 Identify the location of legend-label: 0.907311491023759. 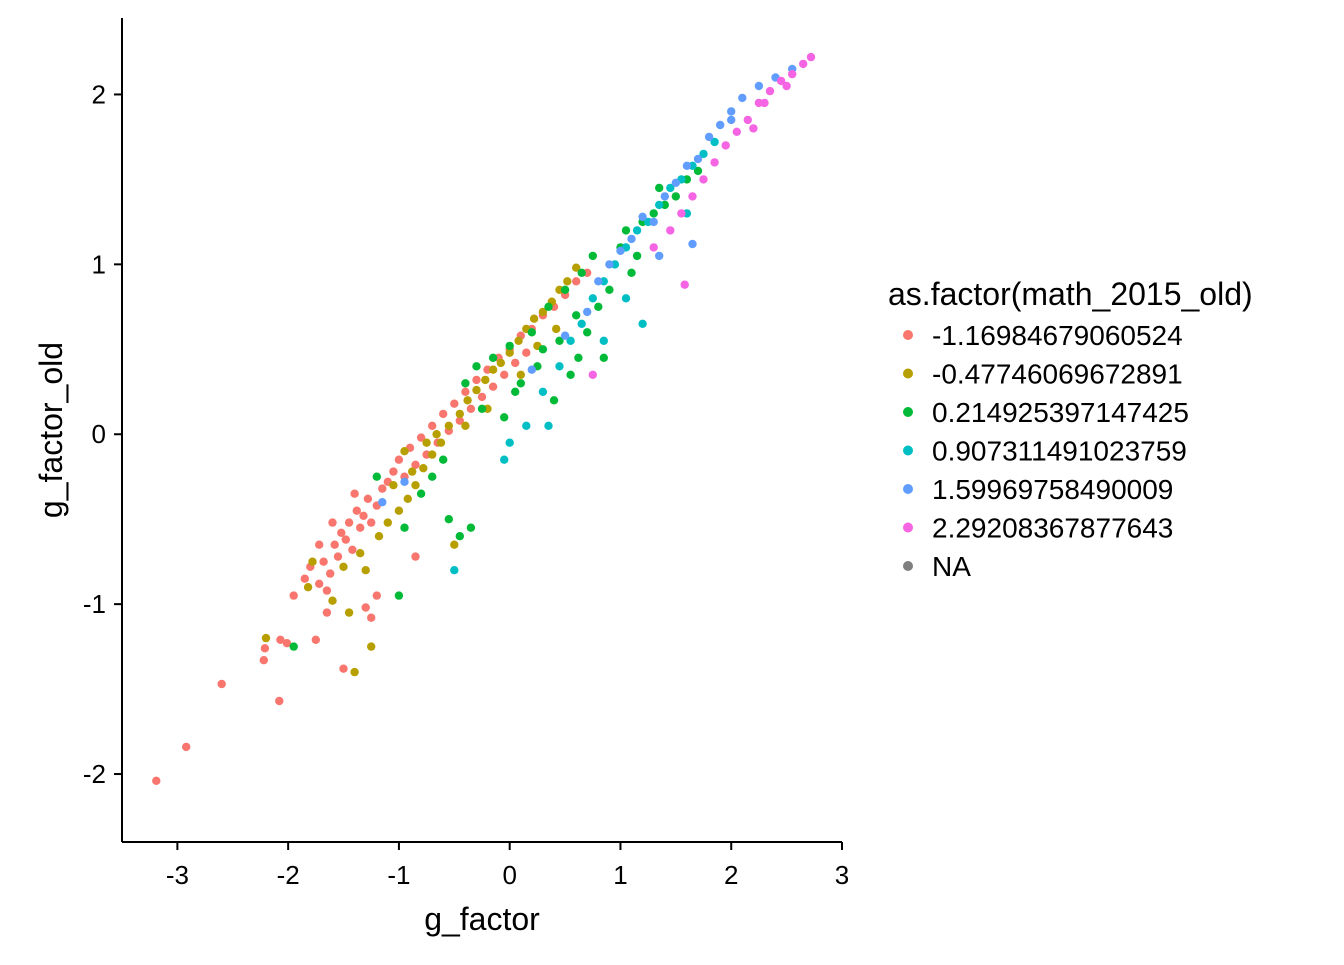
(1059, 451).